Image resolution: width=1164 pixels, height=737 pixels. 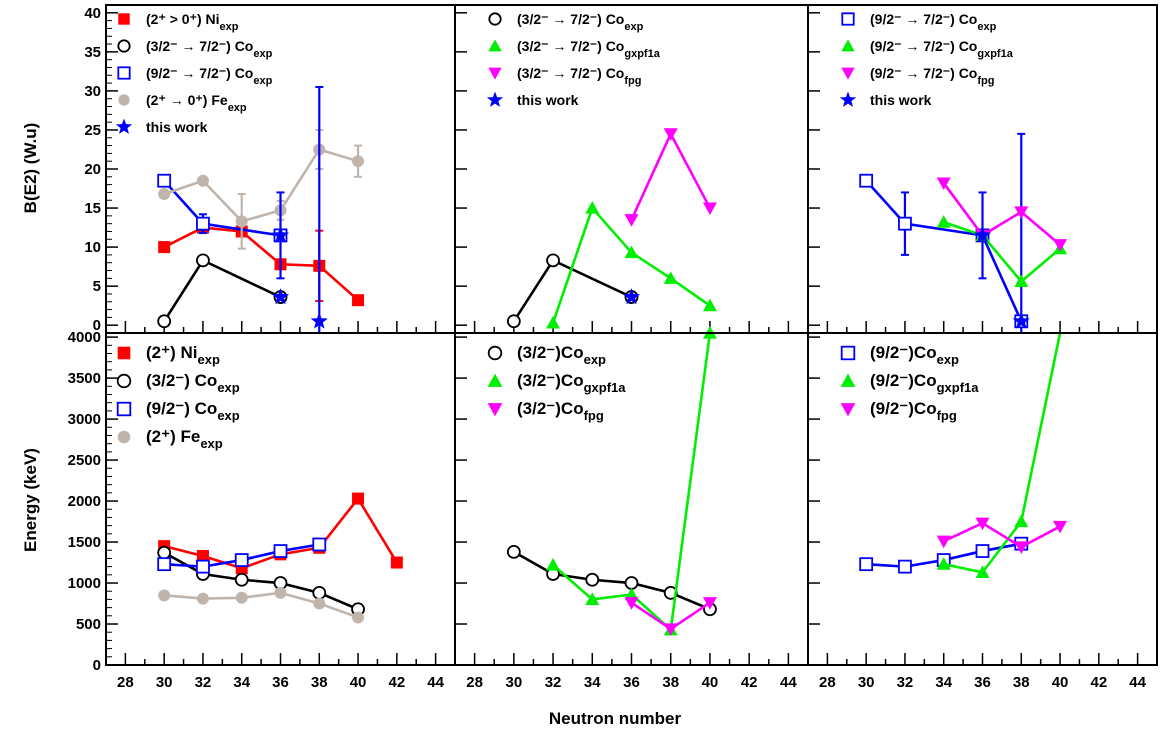 What do you see at coordinates (84, 542) in the screenshot?
I see `y-tick-label: 1500` at bounding box center [84, 542].